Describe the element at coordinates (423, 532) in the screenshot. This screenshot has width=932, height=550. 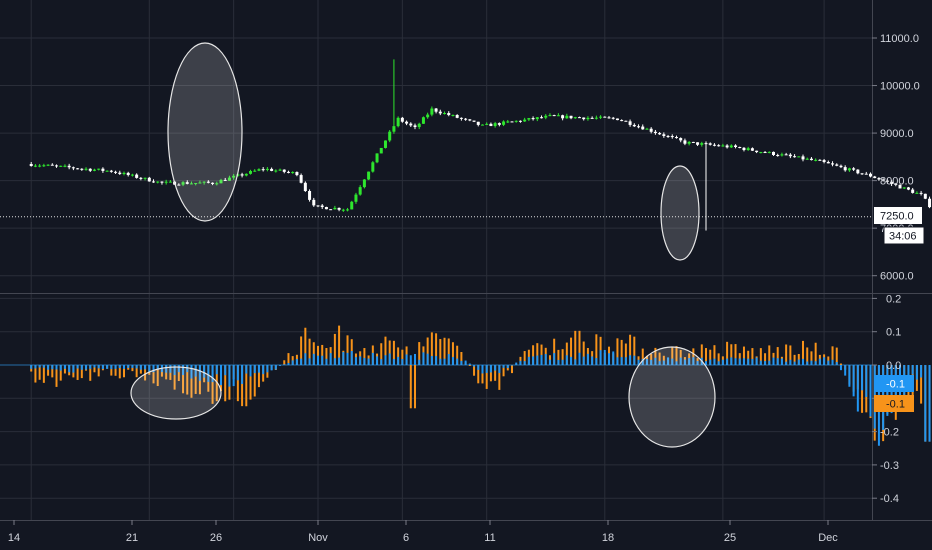
I see `time-axis: 14 21 26 Nov 6 11 18 25 Dec` at that location.